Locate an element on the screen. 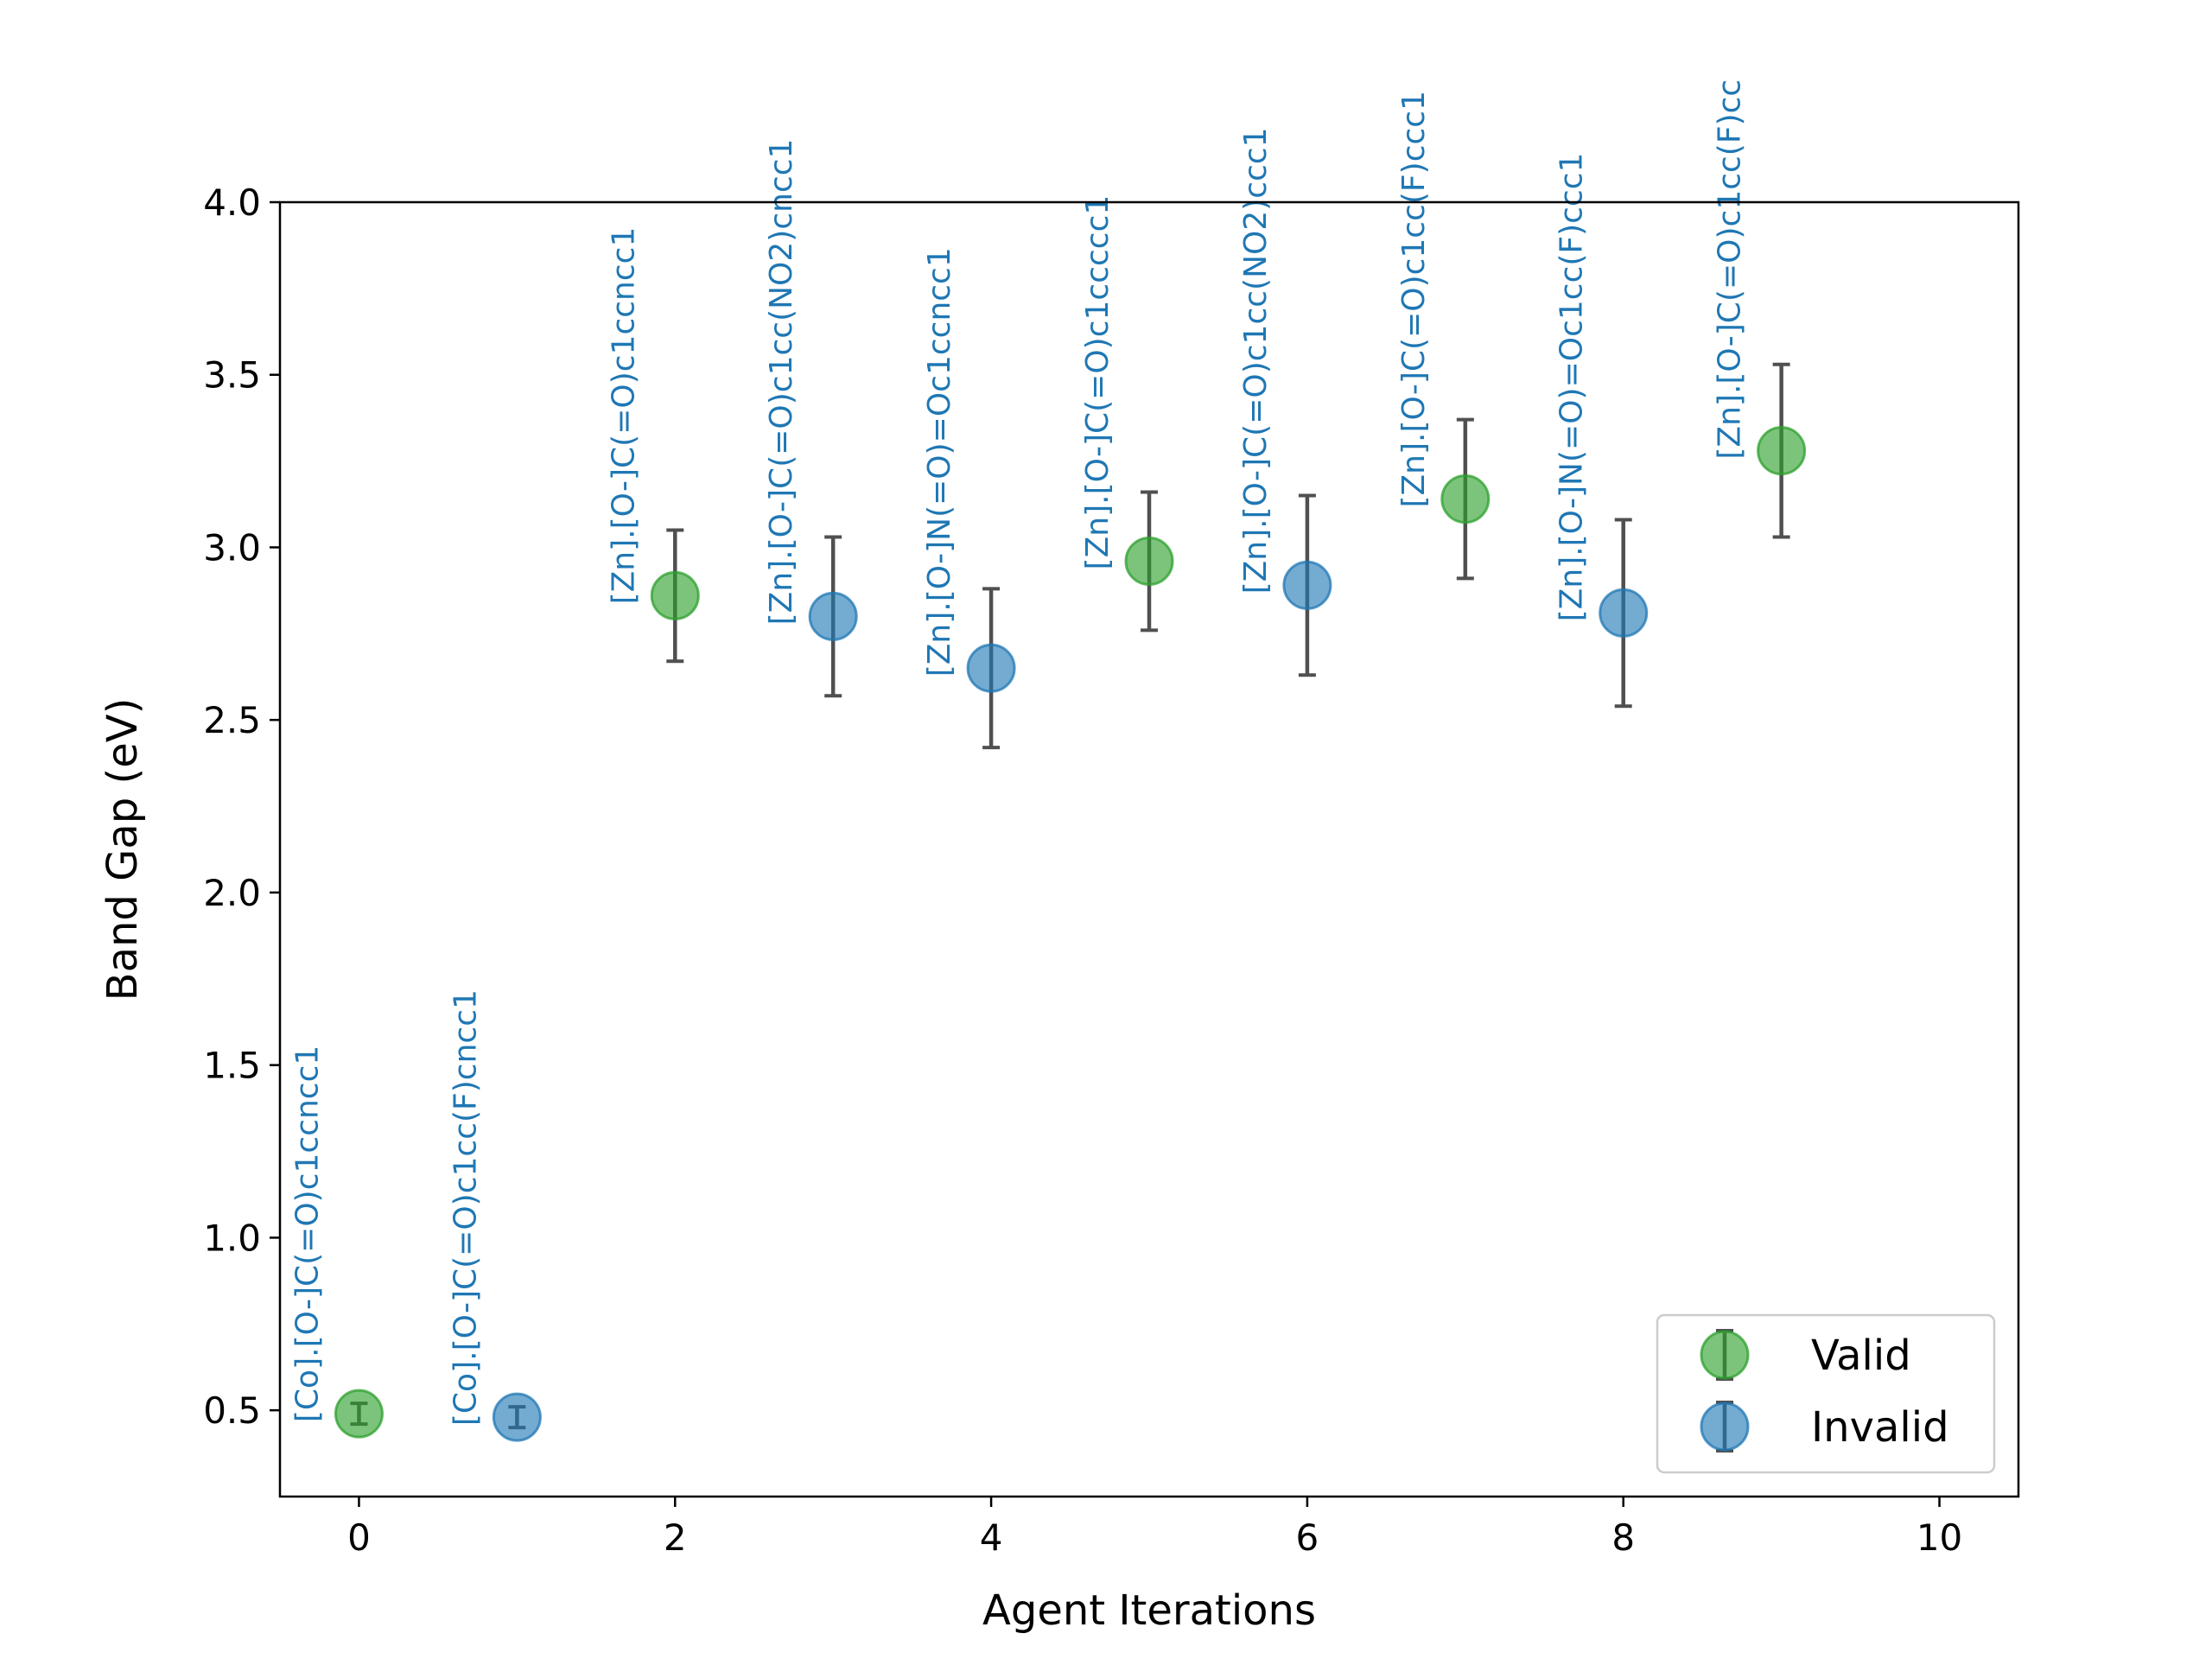  x-tick-label: 6 is located at coordinates (1307, 1537).